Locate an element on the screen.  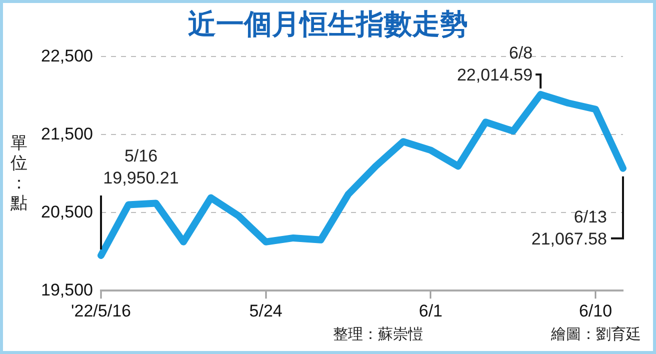
y-tick-label: 20,500 is located at coordinates (66, 212).